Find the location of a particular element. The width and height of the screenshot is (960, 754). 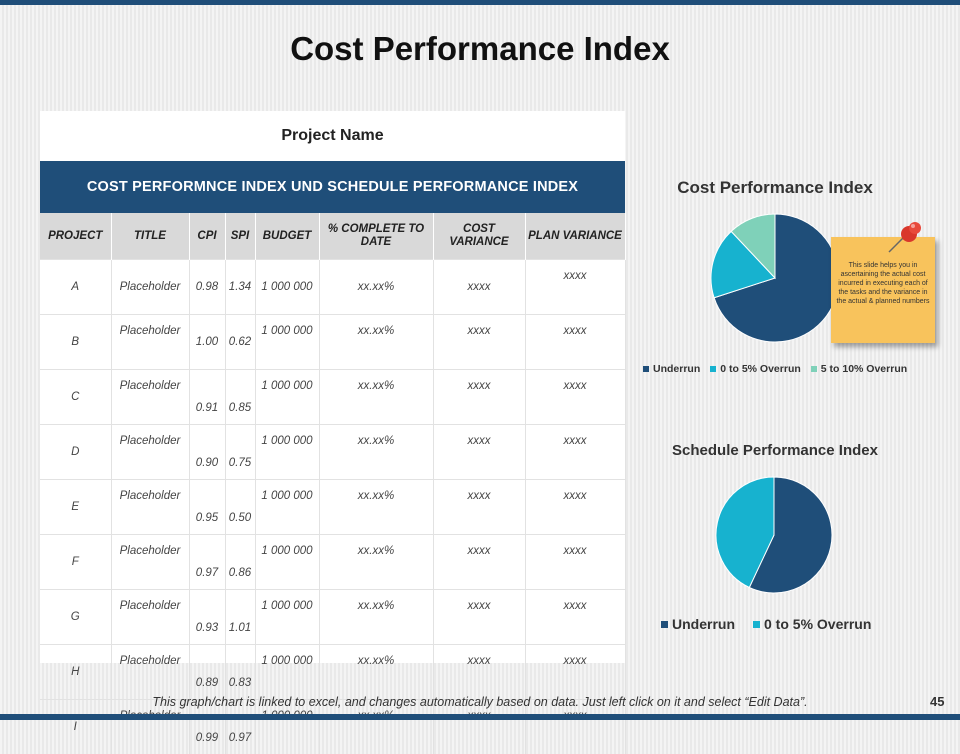

cpi-legend-underrun: Underrun is located at coordinates (671, 369).